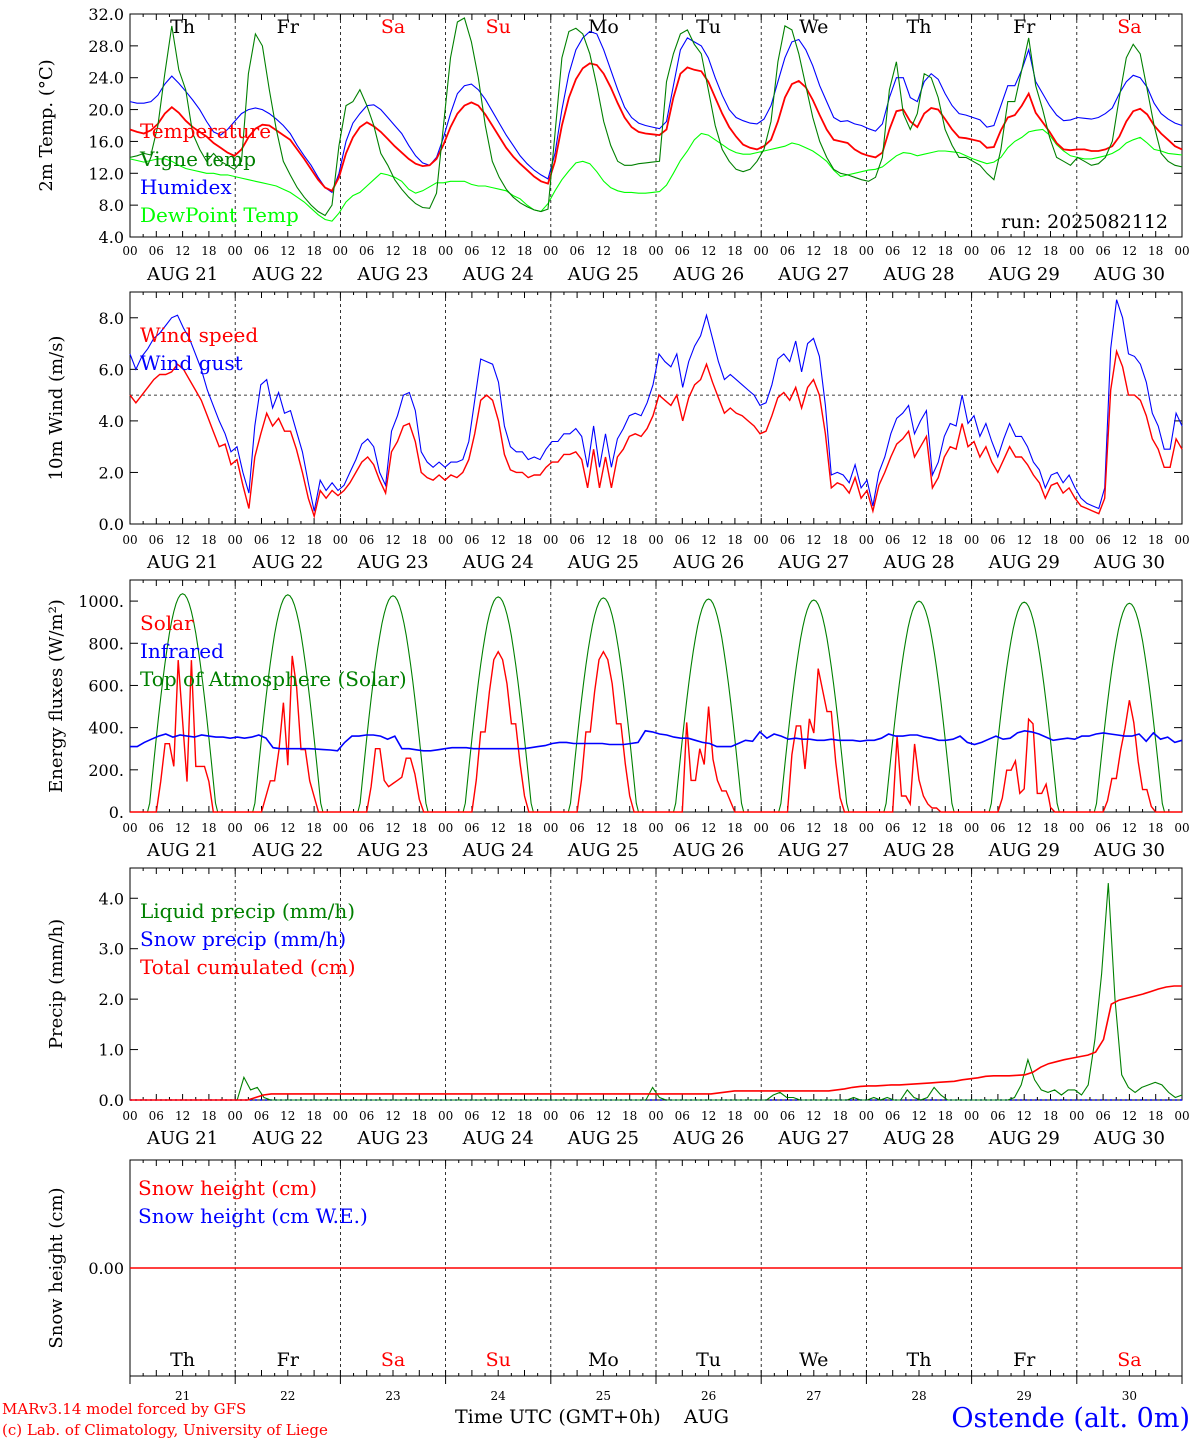  Describe the element at coordinates (101, 601) in the screenshot. I see `y-tick-label: 1000.` at that location.